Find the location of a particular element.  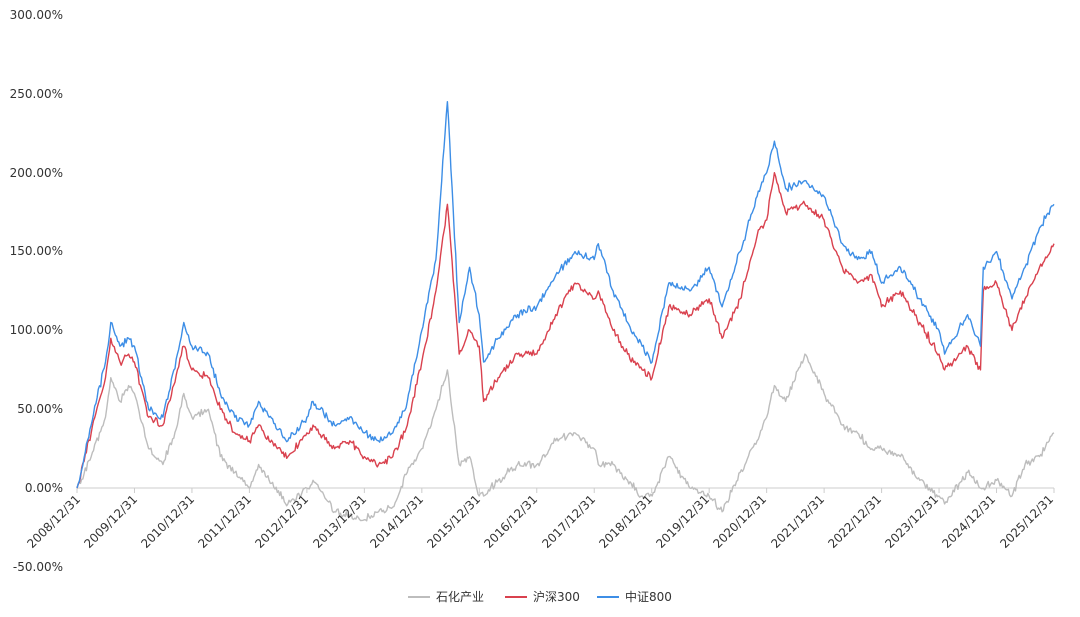

legend: 石化产业 沪深300 中证800 is located at coordinates (540, 596).